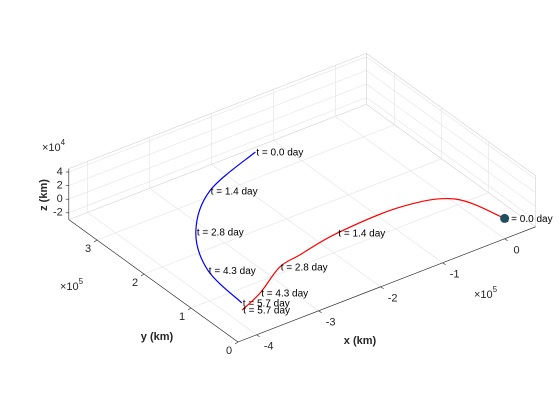 The height and width of the screenshot is (420, 560). Describe the element at coordinates (393, 299) in the screenshot. I see `x-tick-label: -2` at that location.